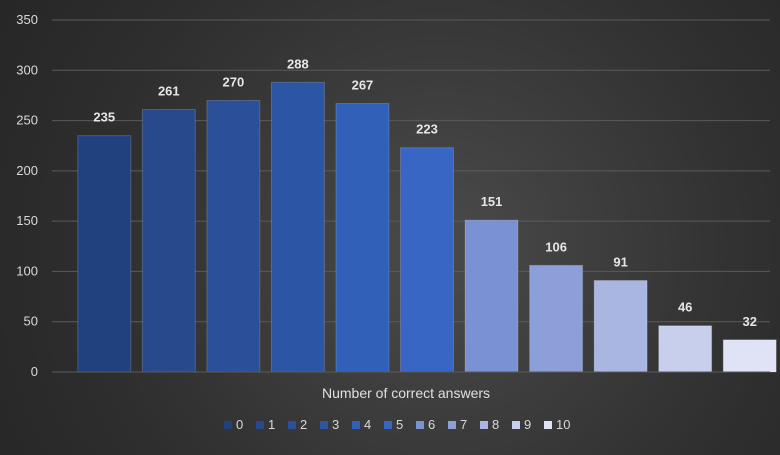 Image resolution: width=780 pixels, height=455 pixels. I want to click on x-axis-title: Number of correct answers, so click(406, 393).